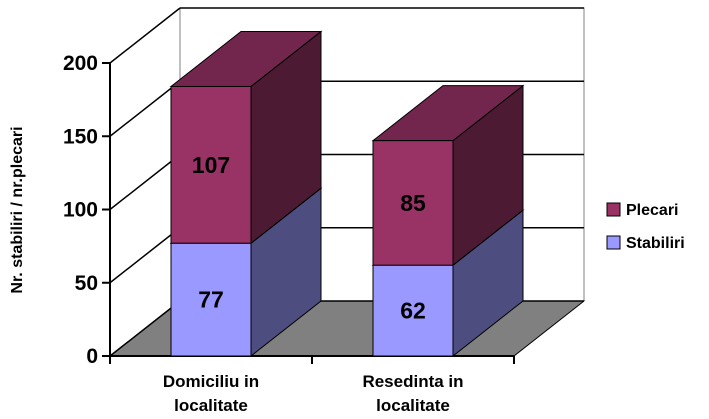 The width and height of the screenshot is (709, 419). Describe the element at coordinates (80, 210) in the screenshot. I see `y-tick-label: 100` at that location.